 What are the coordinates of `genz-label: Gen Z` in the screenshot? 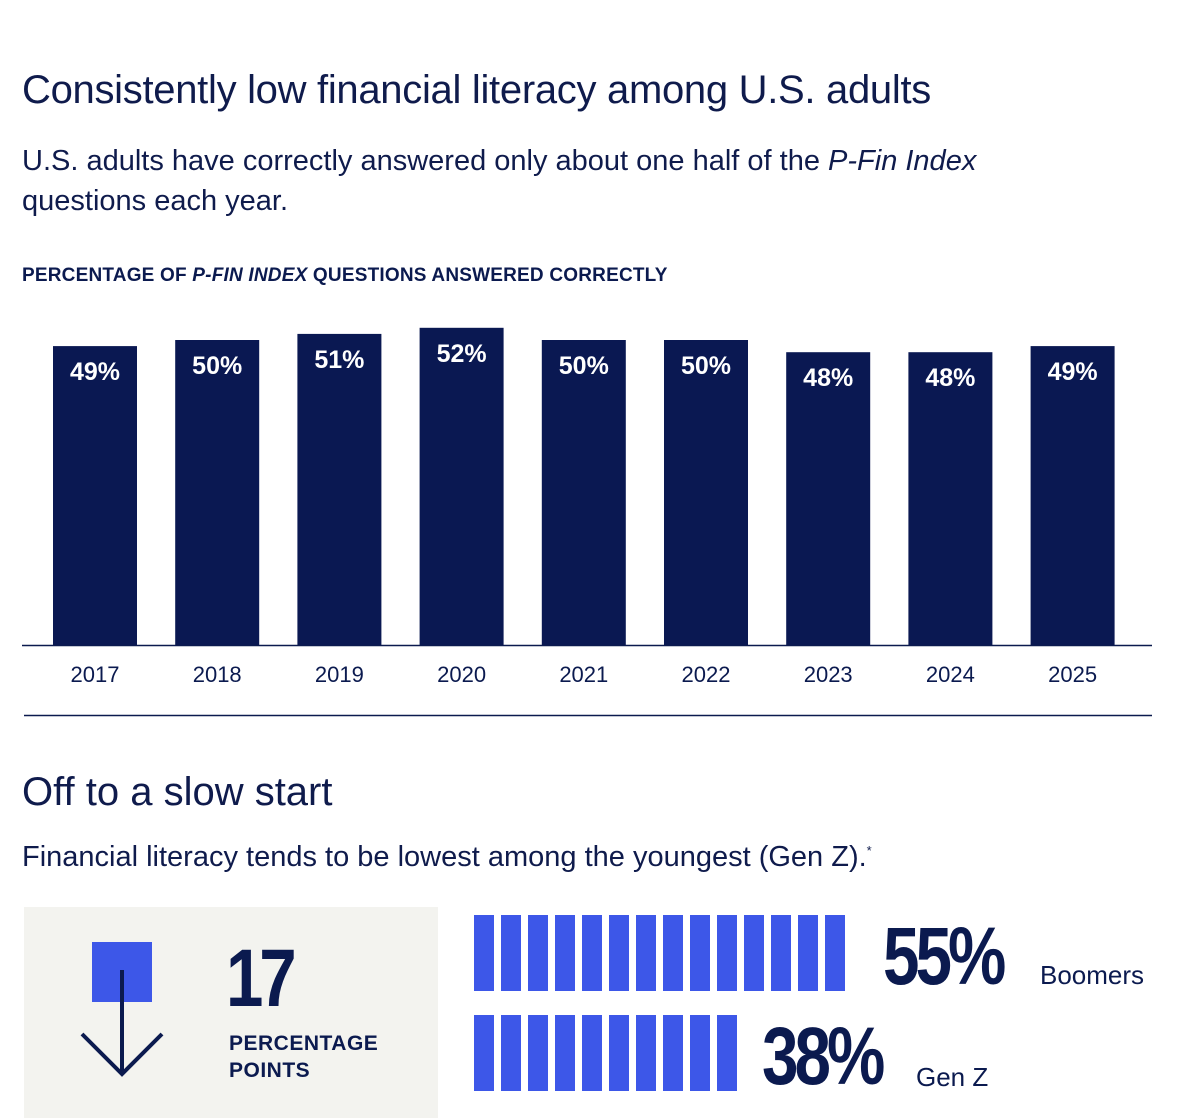 It's located at (952, 1077).